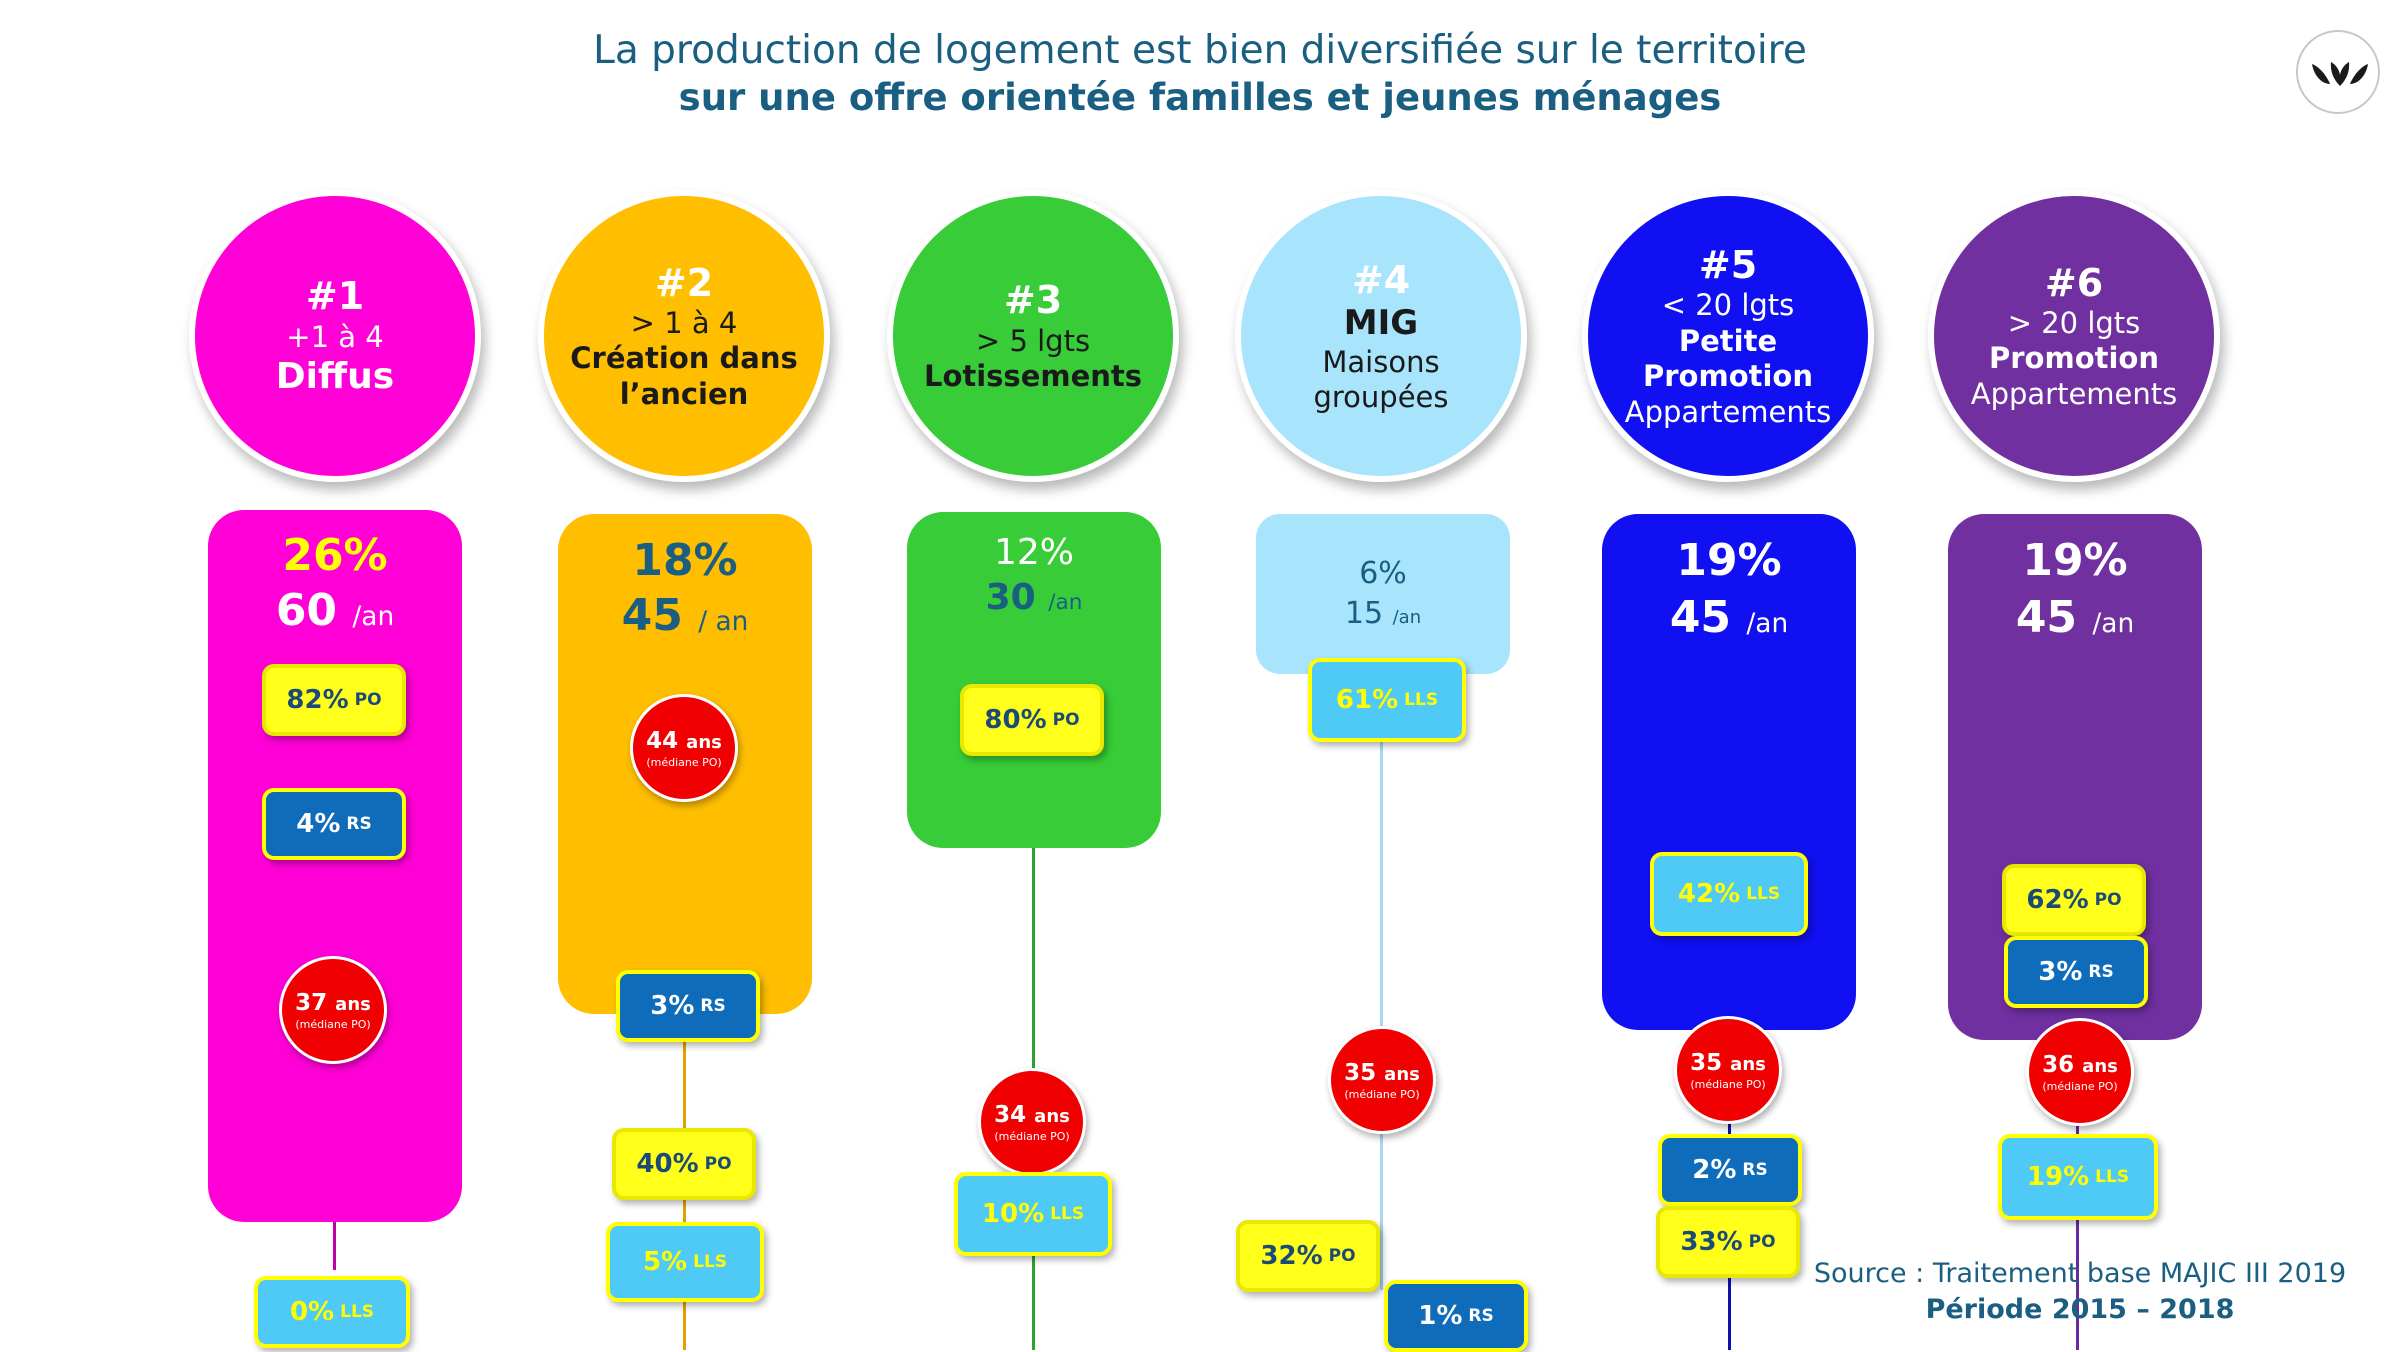  What do you see at coordinates (1728, 1070) in the screenshot?
I see `column-5-age-circle: 35 ans (médiane PO)` at bounding box center [1728, 1070].